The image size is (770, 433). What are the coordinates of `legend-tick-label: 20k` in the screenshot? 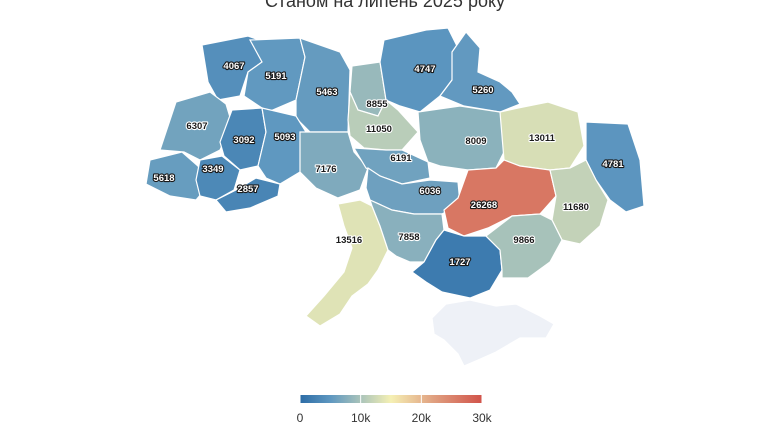 It's located at (422, 418).